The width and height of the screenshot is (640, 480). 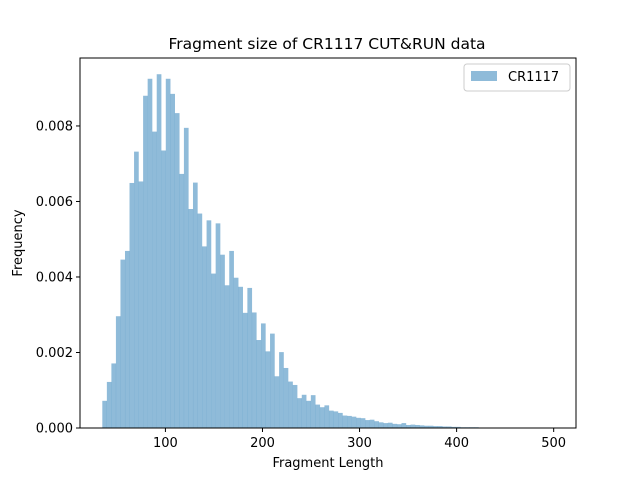 What do you see at coordinates (165, 443) in the screenshot?
I see `x-tick-label: 100` at bounding box center [165, 443].